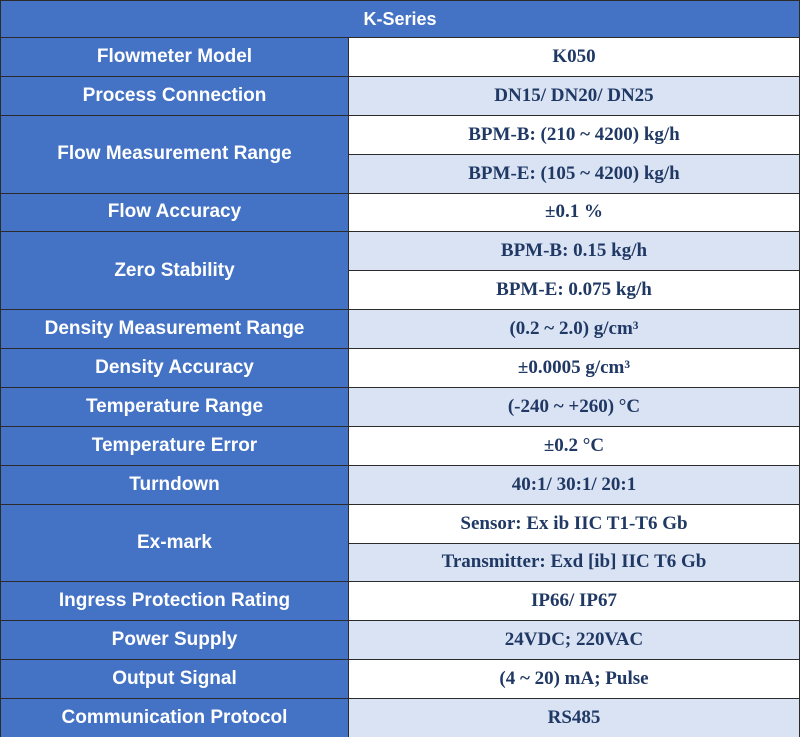 Image resolution: width=800 pixels, height=737 pixels. What do you see at coordinates (174, 368) in the screenshot?
I see `row-label: Density Accuracy` at bounding box center [174, 368].